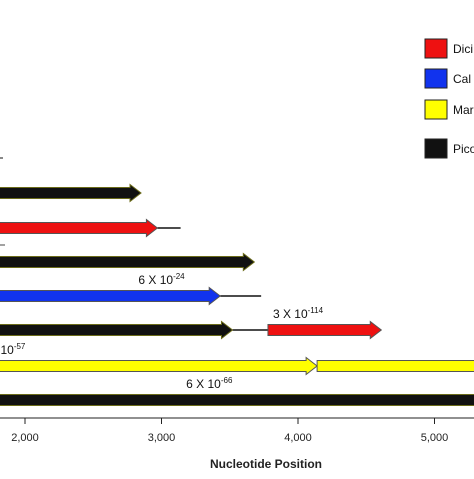  What do you see at coordinates (435, 438) in the screenshot?
I see `x-tick-label: 5,000` at bounding box center [435, 438].